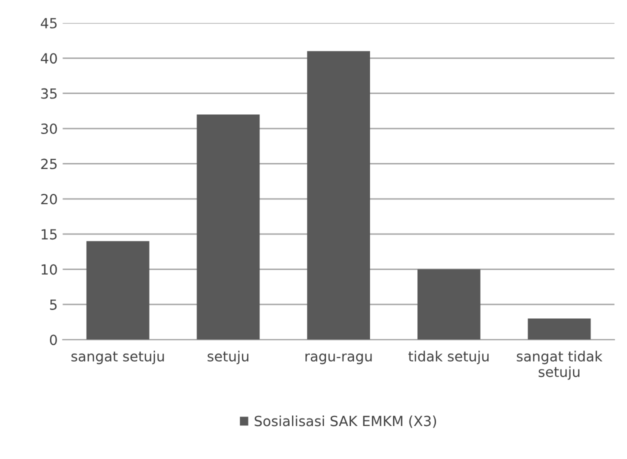  Describe the element at coordinates (53, 340) in the screenshot. I see `y-tick-label: 0` at that location.